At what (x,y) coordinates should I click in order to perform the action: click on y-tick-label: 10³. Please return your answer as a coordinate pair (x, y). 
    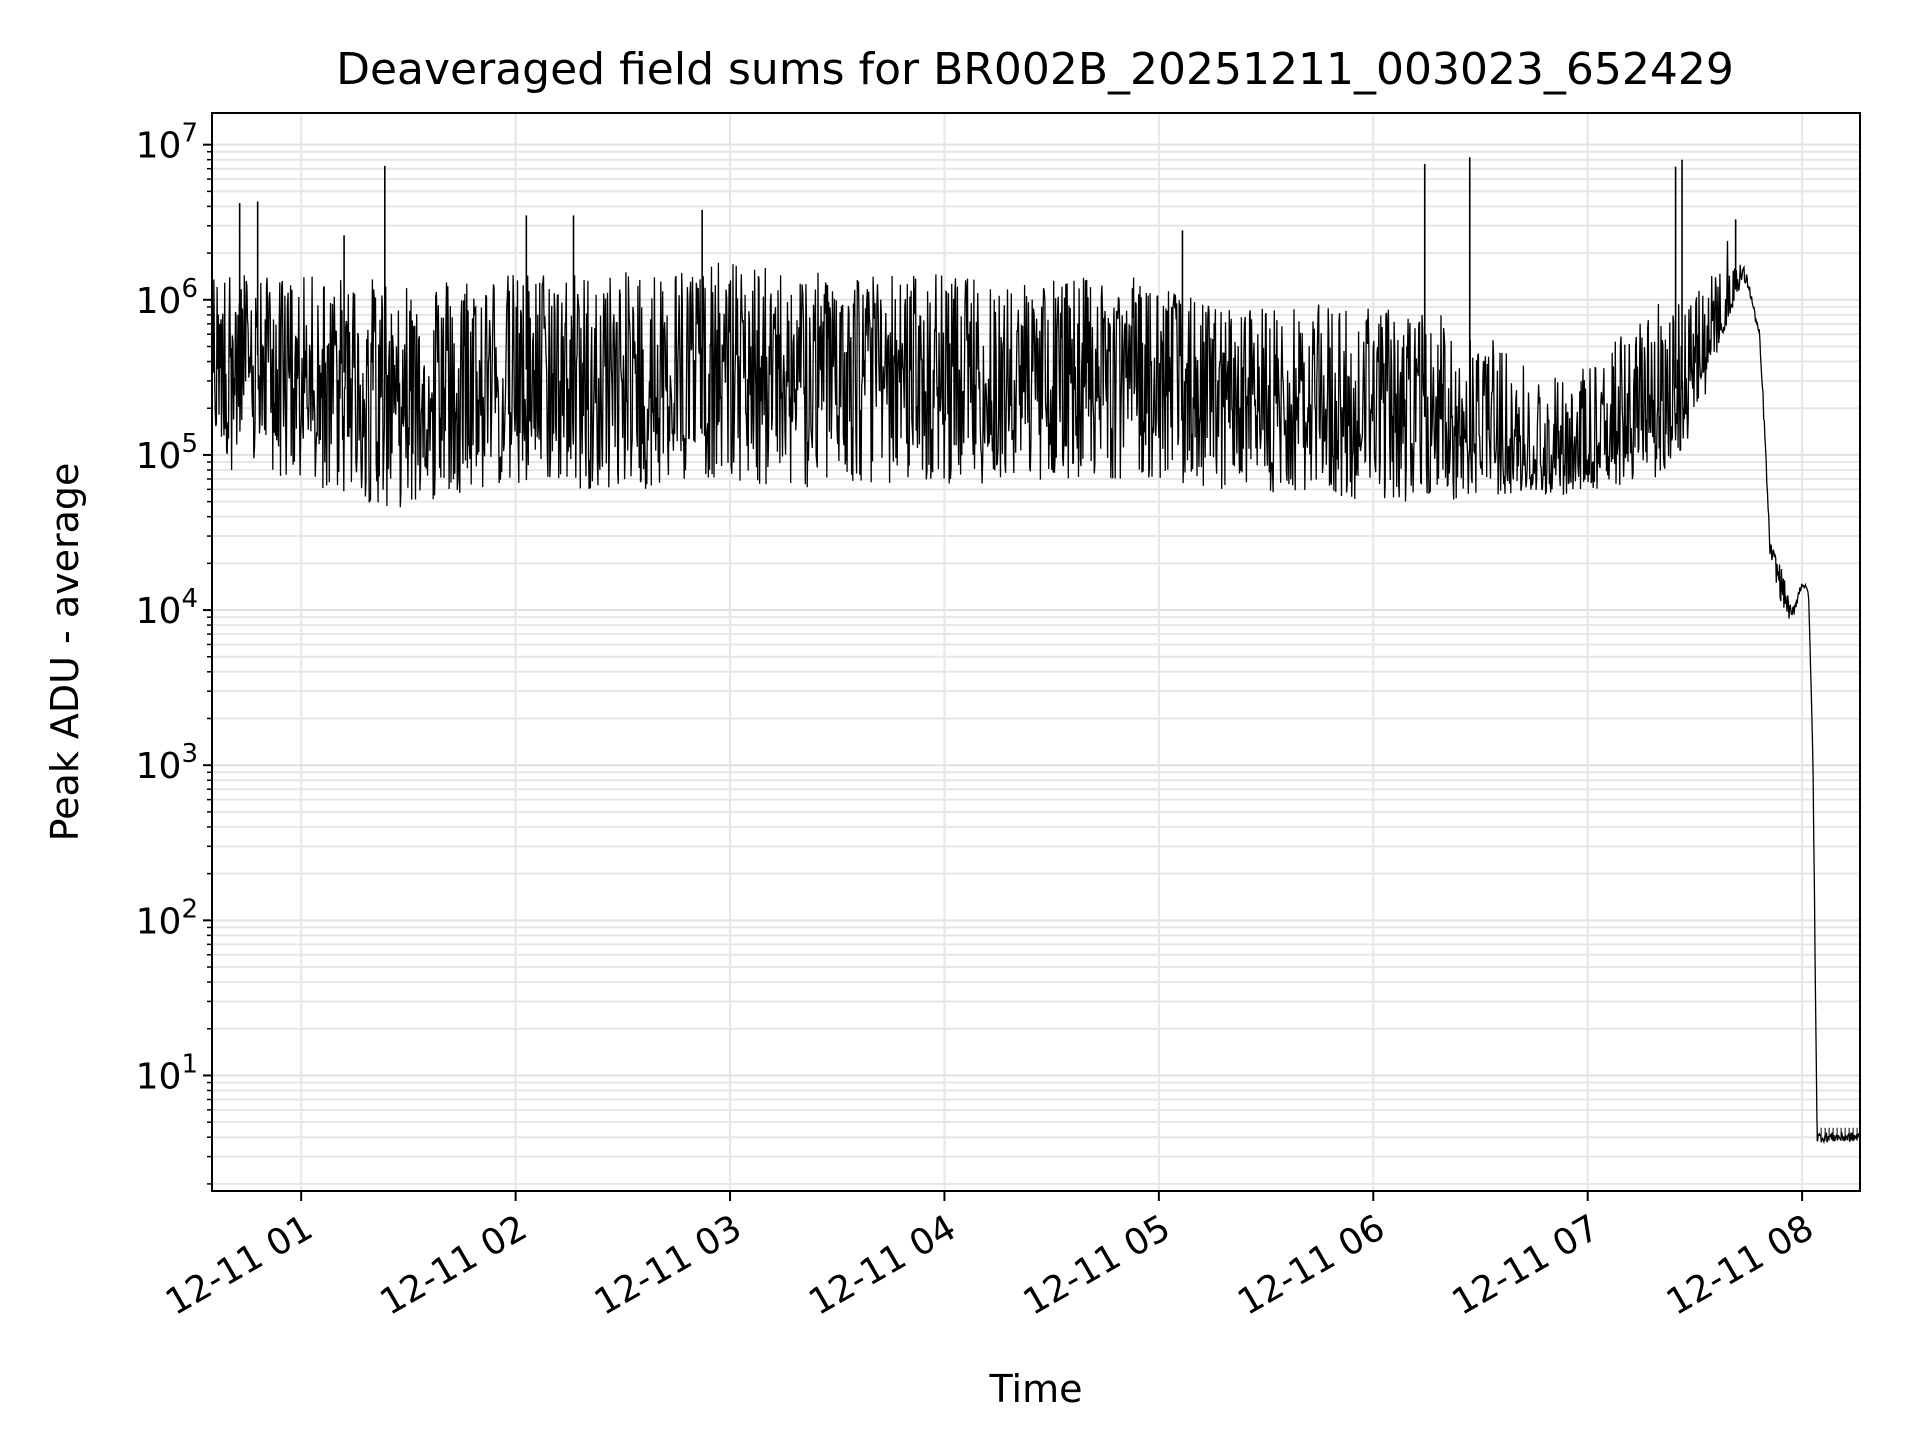
    Looking at the image, I should click on (167, 763).